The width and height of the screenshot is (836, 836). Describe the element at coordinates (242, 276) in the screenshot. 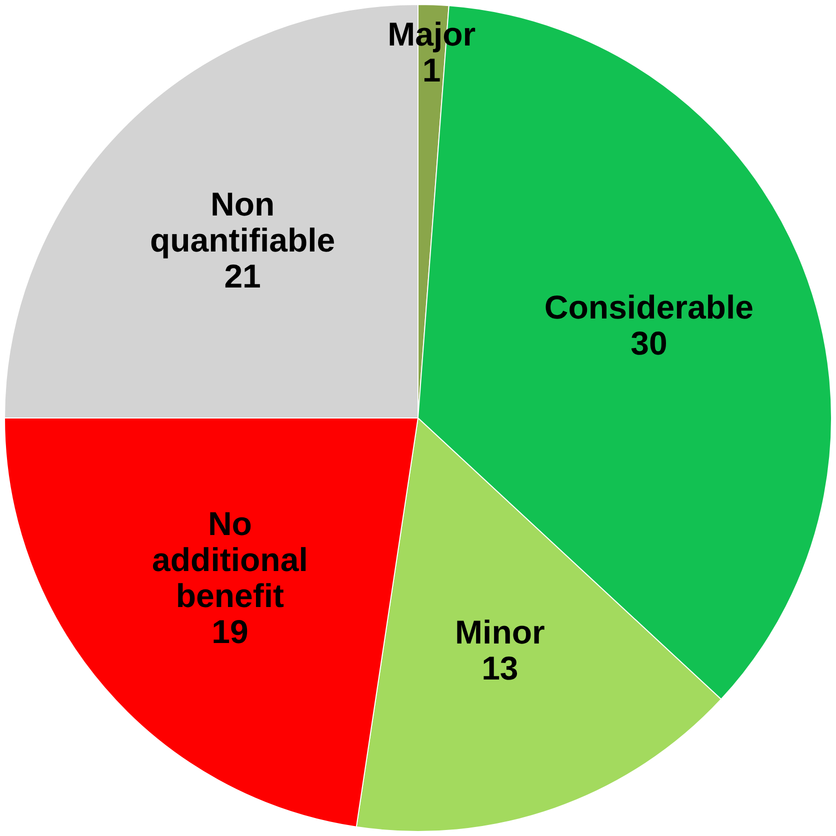

I see `data-label: 21` at that location.